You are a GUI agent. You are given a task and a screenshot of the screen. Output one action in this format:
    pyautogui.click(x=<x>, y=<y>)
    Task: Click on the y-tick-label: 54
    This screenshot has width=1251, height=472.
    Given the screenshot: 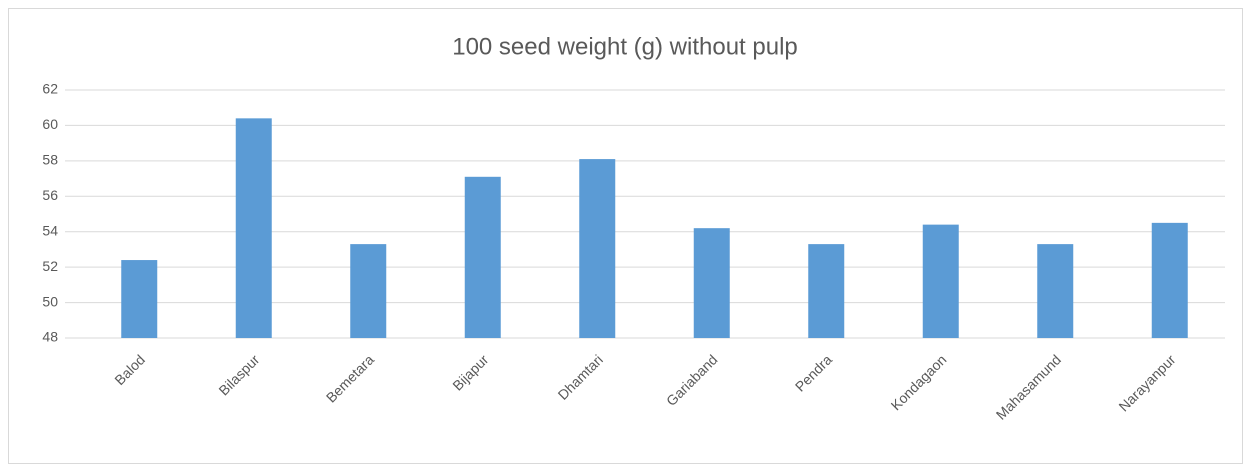 What is the action you would take?
    pyautogui.click(x=50, y=230)
    